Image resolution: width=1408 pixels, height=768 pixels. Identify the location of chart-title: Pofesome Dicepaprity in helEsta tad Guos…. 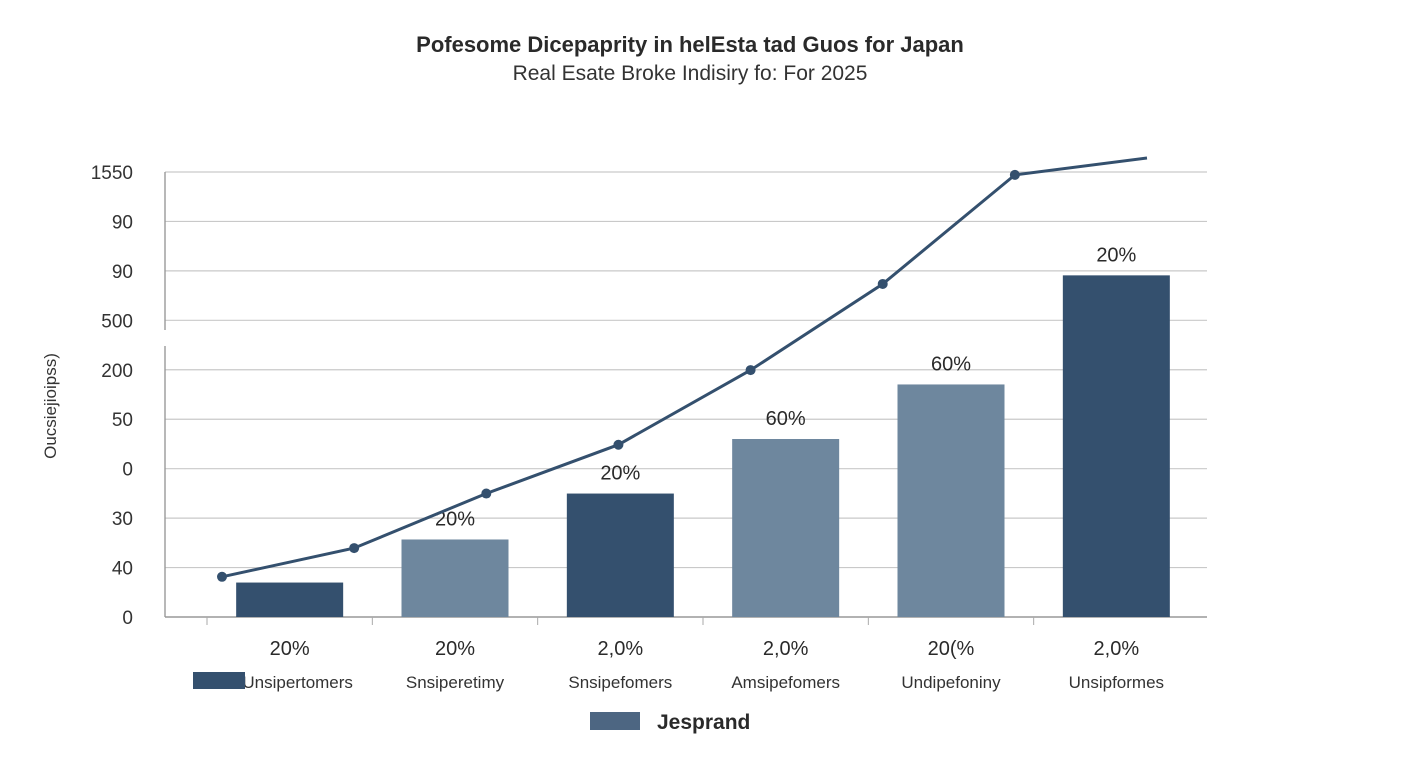
(690, 44).